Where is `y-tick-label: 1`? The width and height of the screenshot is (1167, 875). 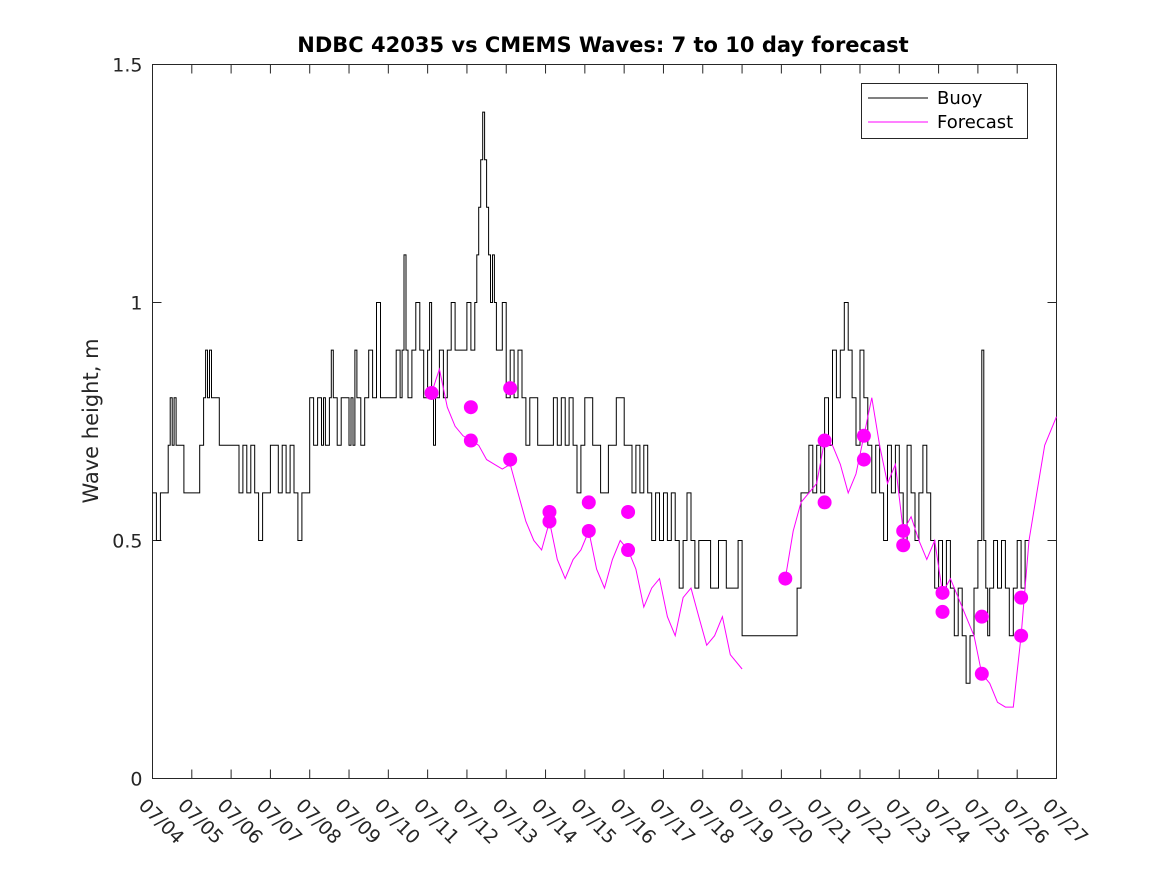
y-tick-label: 1 is located at coordinates (136, 304).